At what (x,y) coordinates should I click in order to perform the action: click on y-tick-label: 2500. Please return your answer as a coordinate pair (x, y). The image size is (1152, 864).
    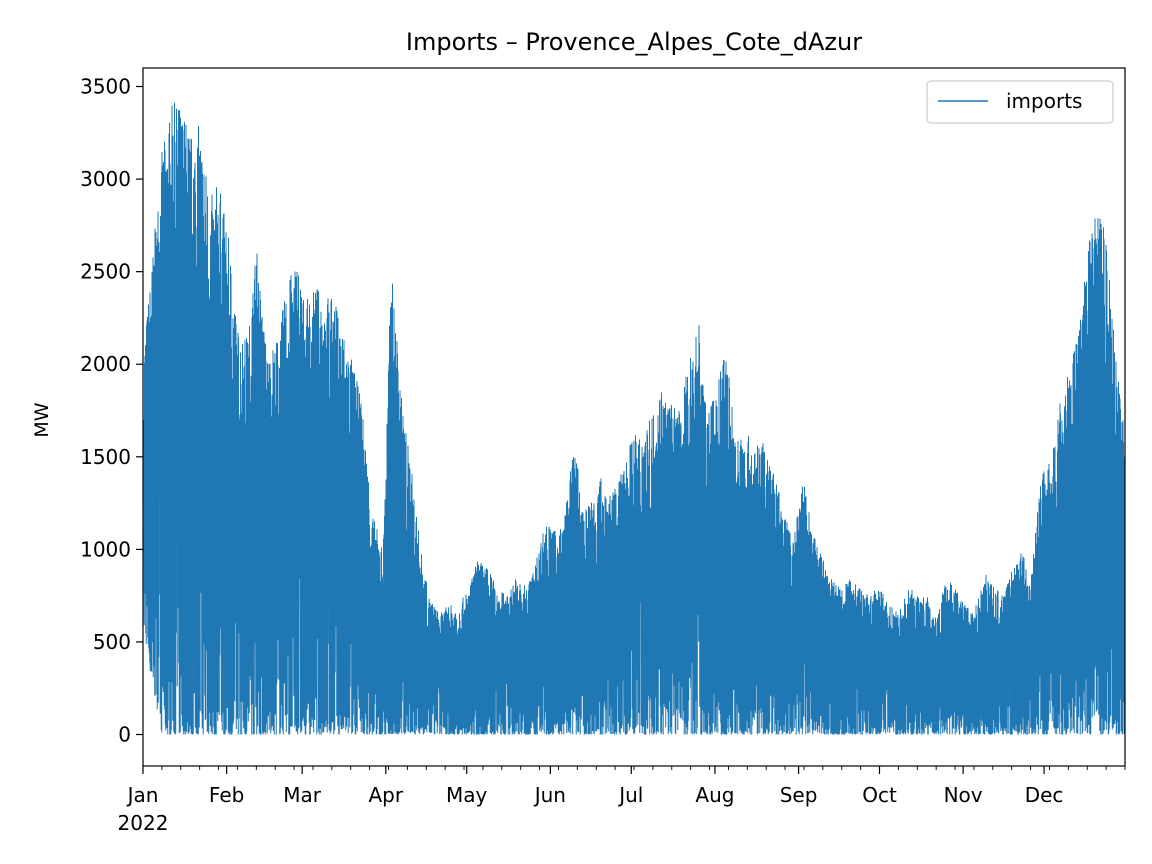
    Looking at the image, I should click on (105, 272).